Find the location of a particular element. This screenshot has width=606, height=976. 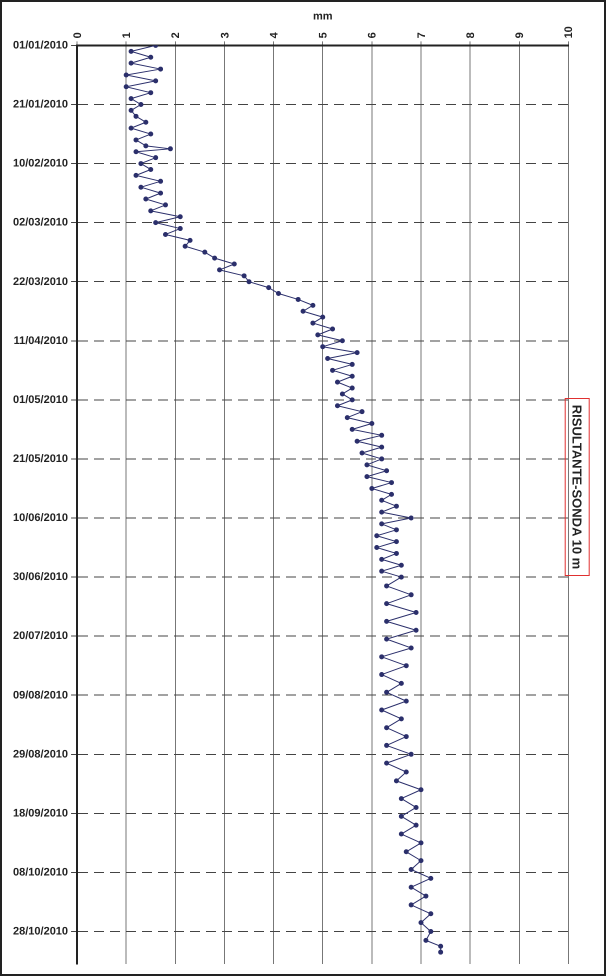

x-tick-label: 1 is located at coordinates (127, 35).